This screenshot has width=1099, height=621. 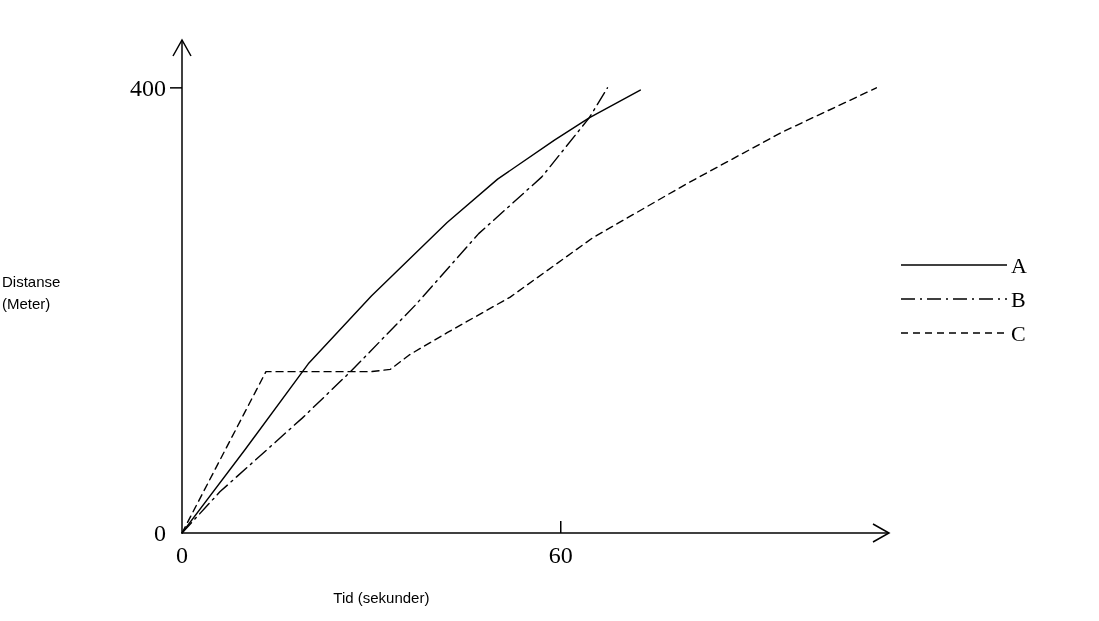 I want to click on legend-label: C, so click(x=1018, y=333).